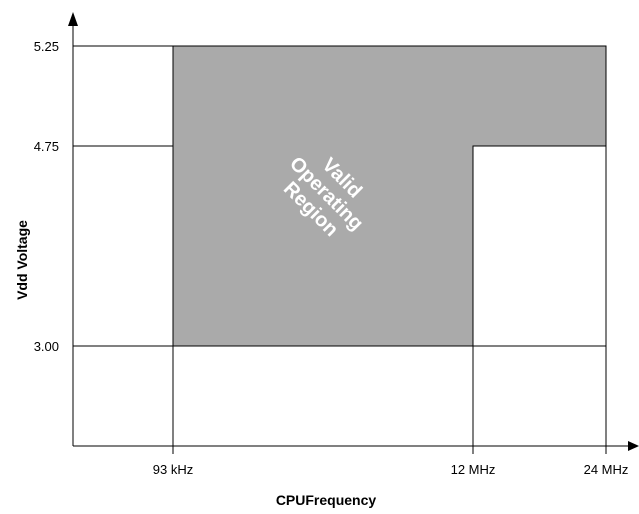 This screenshot has width=639, height=514. What do you see at coordinates (22, 260) in the screenshot?
I see `y-axis-title: Vdd Voltage` at bounding box center [22, 260].